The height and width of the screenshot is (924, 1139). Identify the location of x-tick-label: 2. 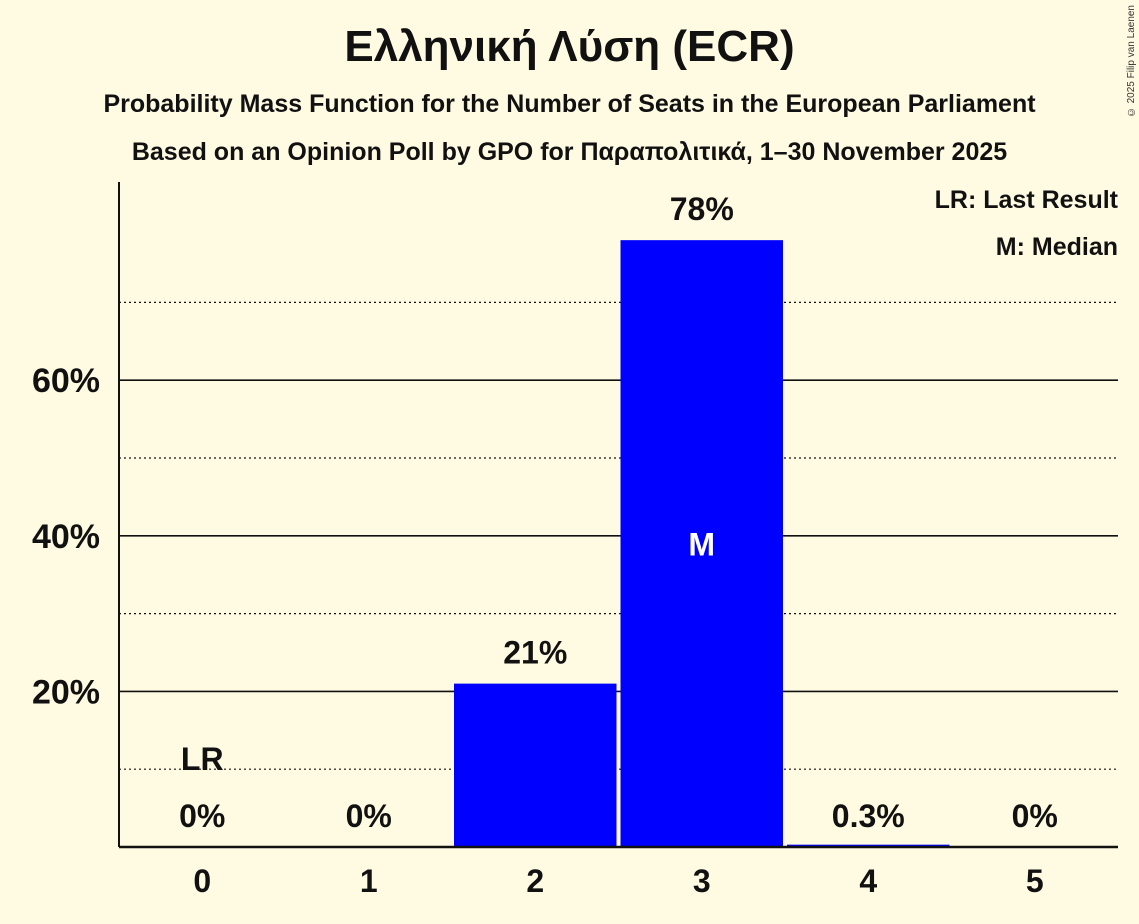
(535, 881).